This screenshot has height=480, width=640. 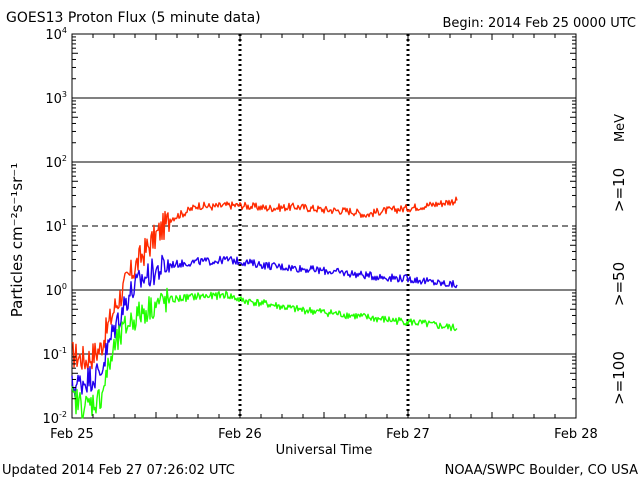 What do you see at coordinates (619, 259) in the screenshot?
I see `legend: MeV >=10 >=50 >=100` at bounding box center [619, 259].